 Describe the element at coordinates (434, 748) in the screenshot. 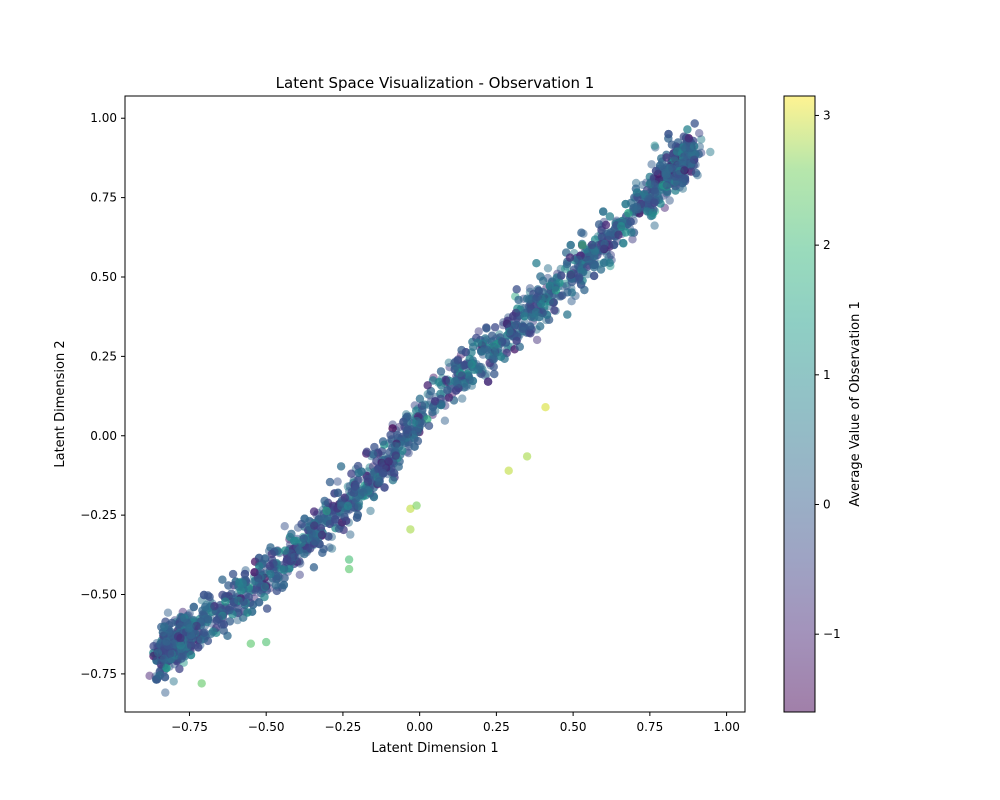

I see `x-axis-label: Latent Dimension 1` at that location.